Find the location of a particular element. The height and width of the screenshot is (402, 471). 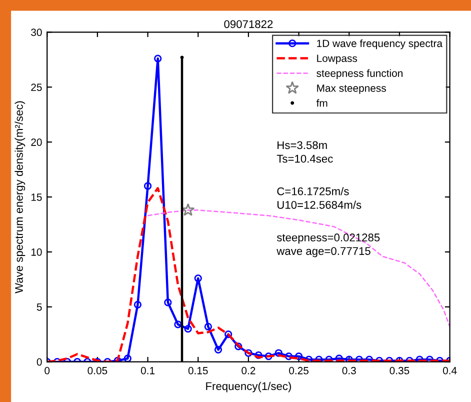

legend-label: fm is located at coordinates (322, 103).